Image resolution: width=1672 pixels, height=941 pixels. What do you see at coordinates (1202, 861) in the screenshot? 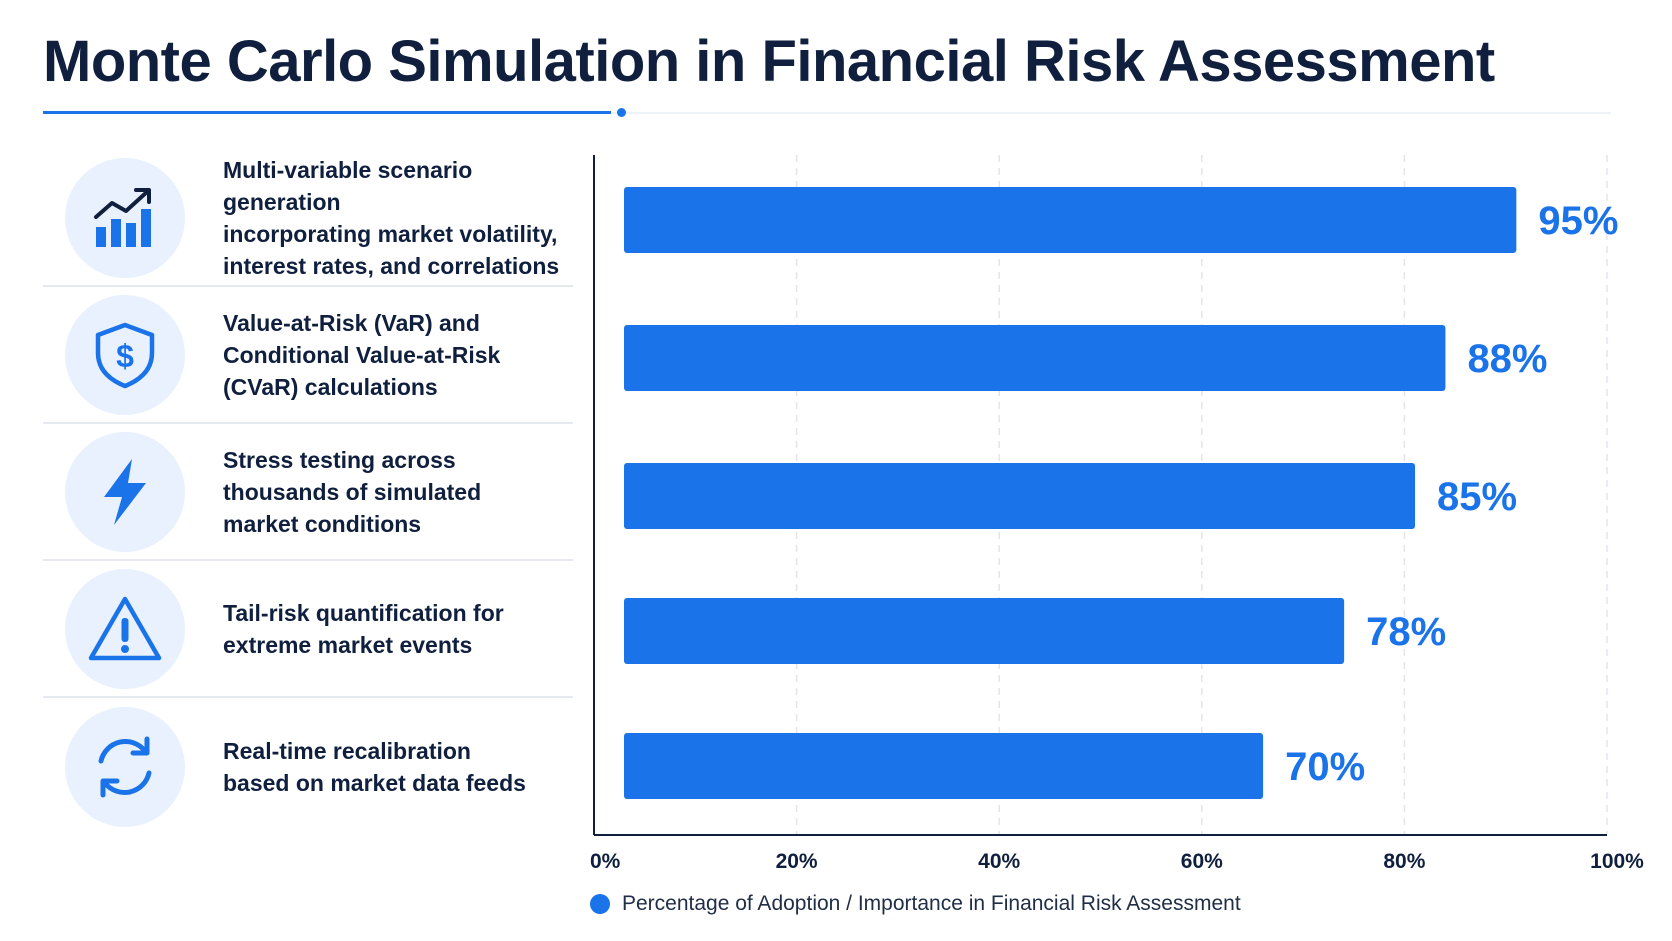
I see `x-tick-label: 60%` at bounding box center [1202, 861].